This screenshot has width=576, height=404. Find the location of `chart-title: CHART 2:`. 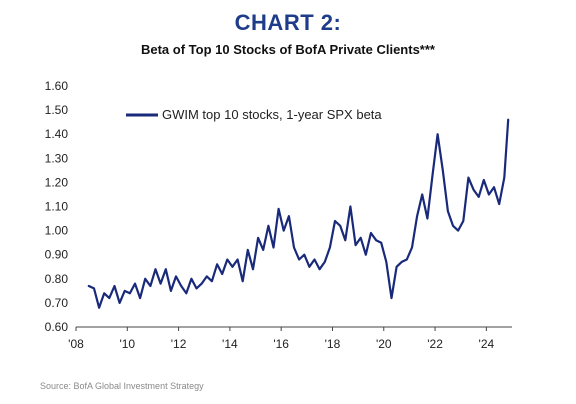

chart-title: CHART 2: is located at coordinates (288, 22).